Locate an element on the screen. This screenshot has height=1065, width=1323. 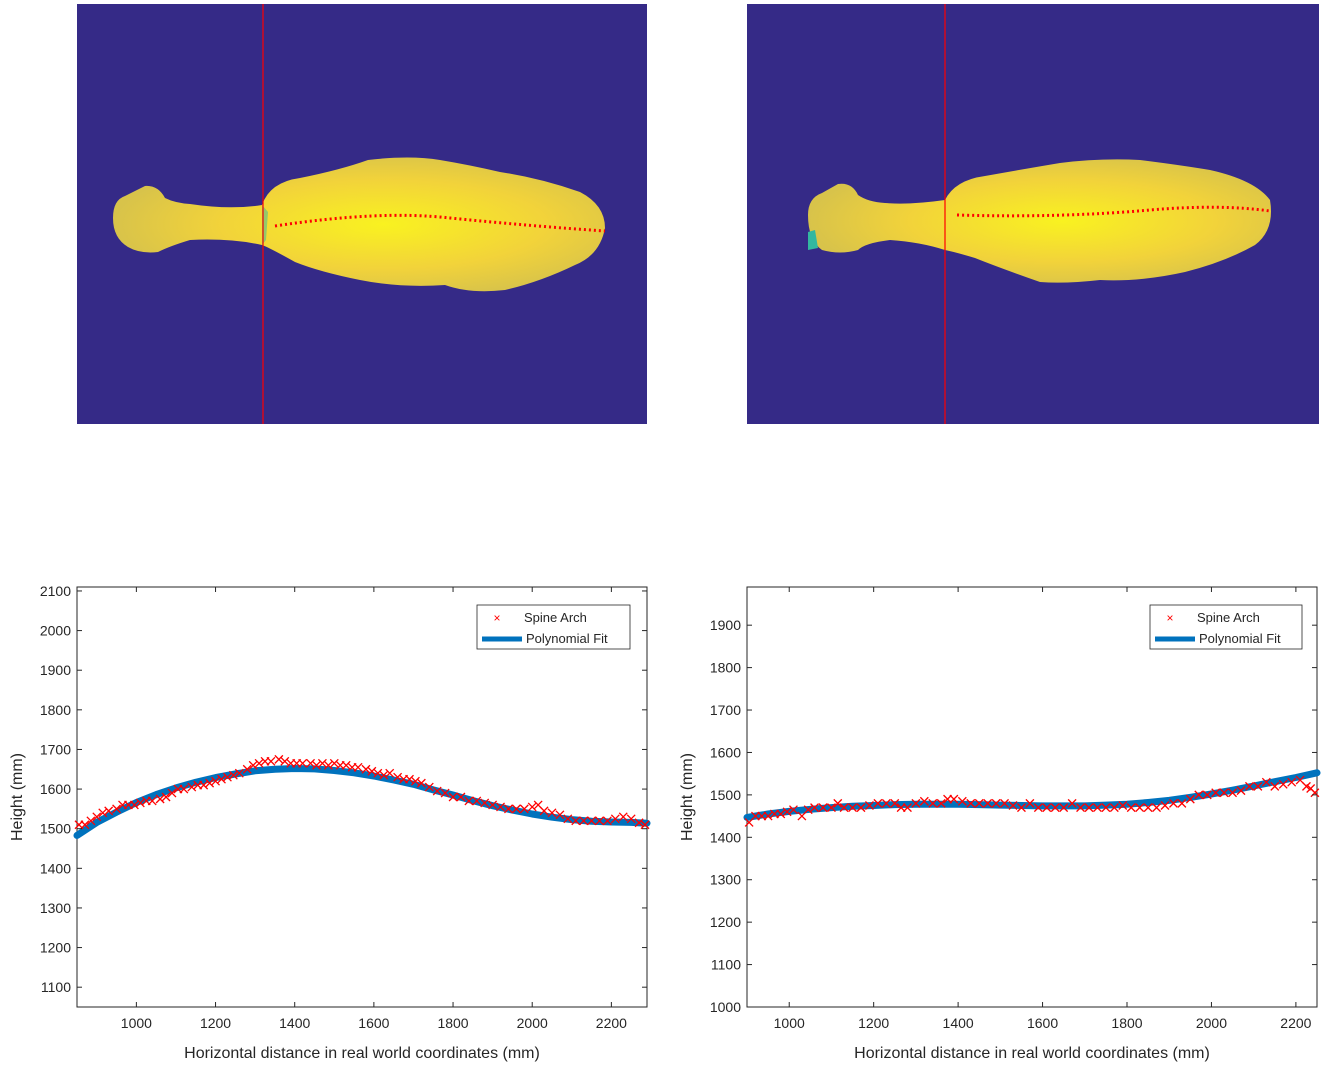
x-tick-label: 1400 is located at coordinates (294, 1023).